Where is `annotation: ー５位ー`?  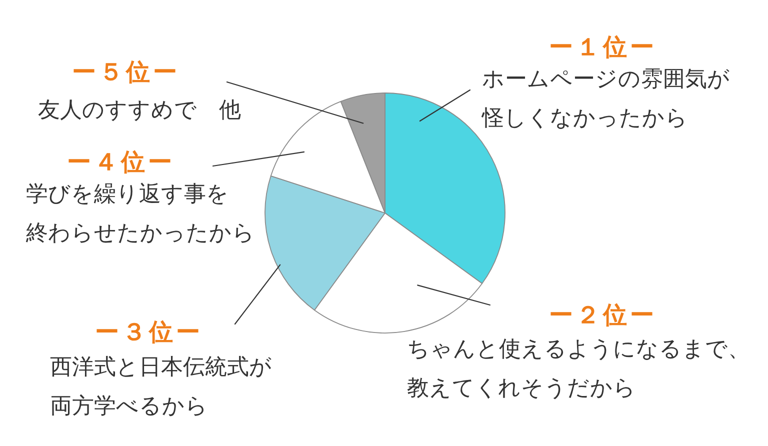 annotation: ー５位ー is located at coordinates (126, 72).